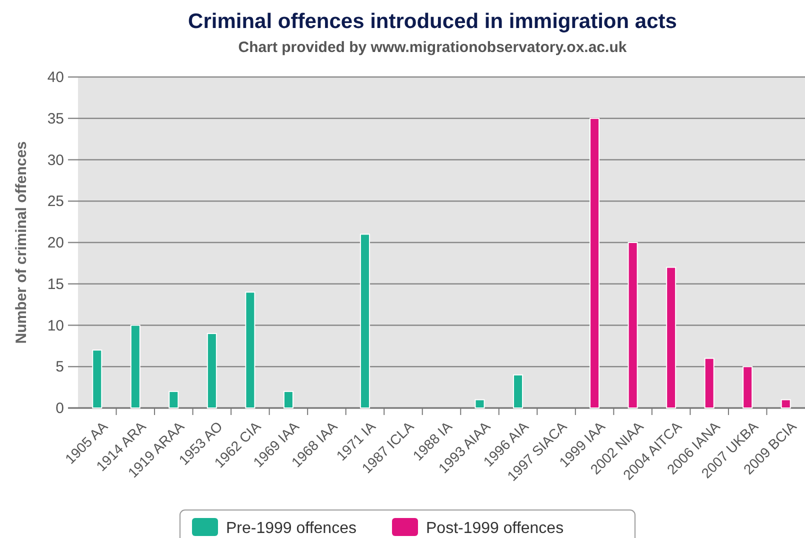 This screenshot has height=538, width=805. What do you see at coordinates (291, 528) in the screenshot?
I see `legend-label: Pre-1999 offences` at bounding box center [291, 528].